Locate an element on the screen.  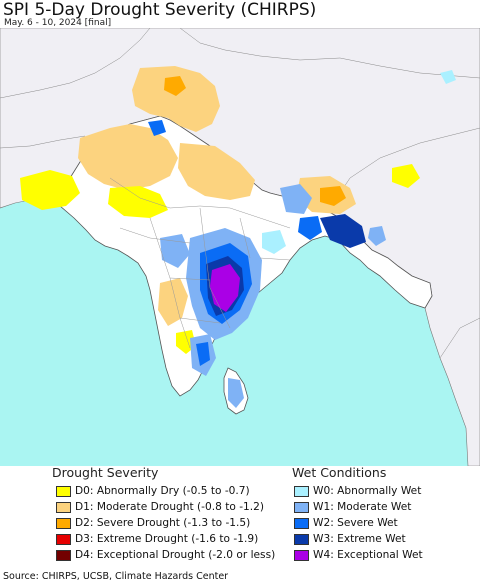
legend-item-w3: W3: Extreme Wet is located at coordinates (350, 539).